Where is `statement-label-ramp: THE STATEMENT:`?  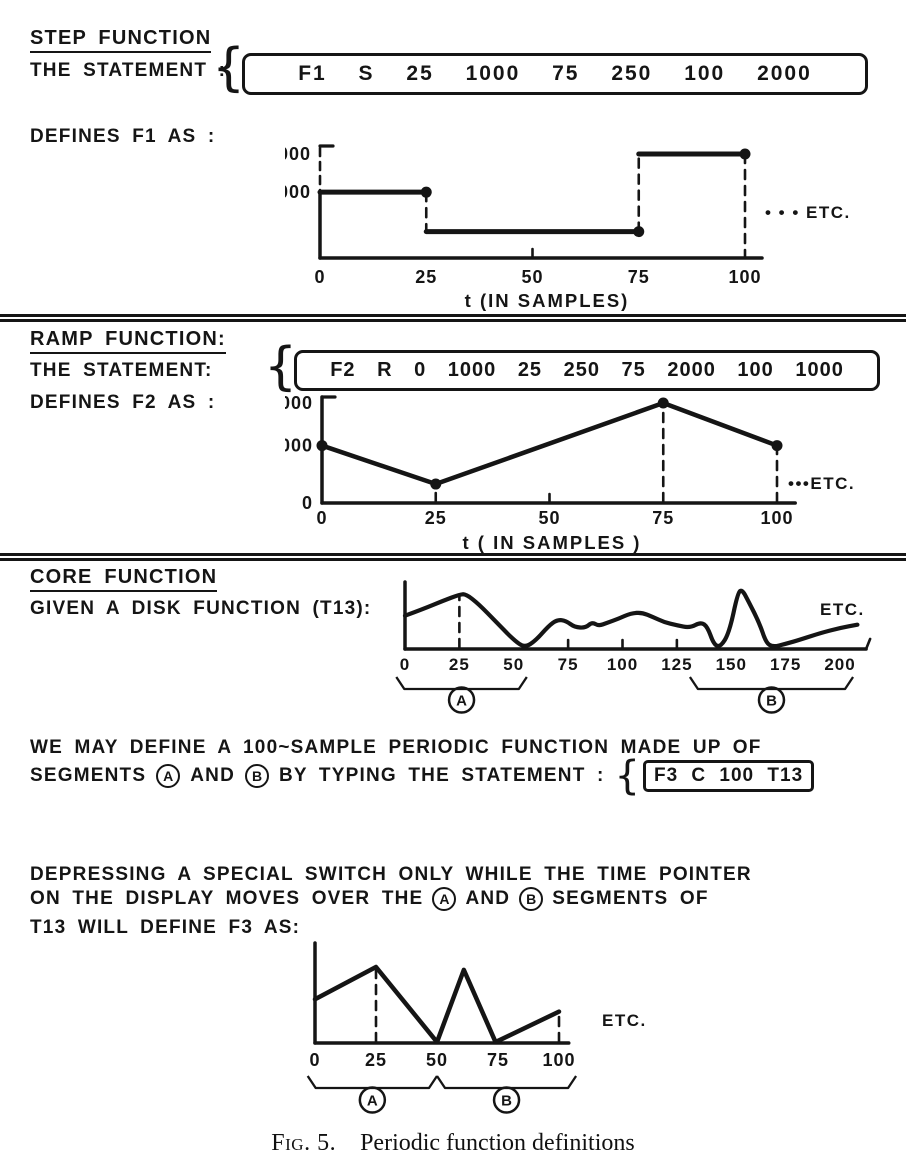
statement-label-ramp: THE STATEMENT: is located at coordinates (121, 370).